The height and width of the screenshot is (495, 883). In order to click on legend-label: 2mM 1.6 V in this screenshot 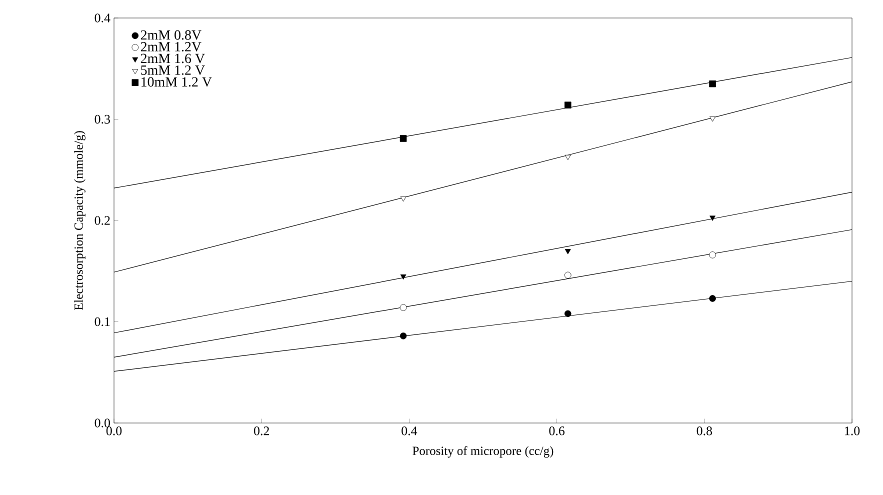, I will do `click(172, 59)`.